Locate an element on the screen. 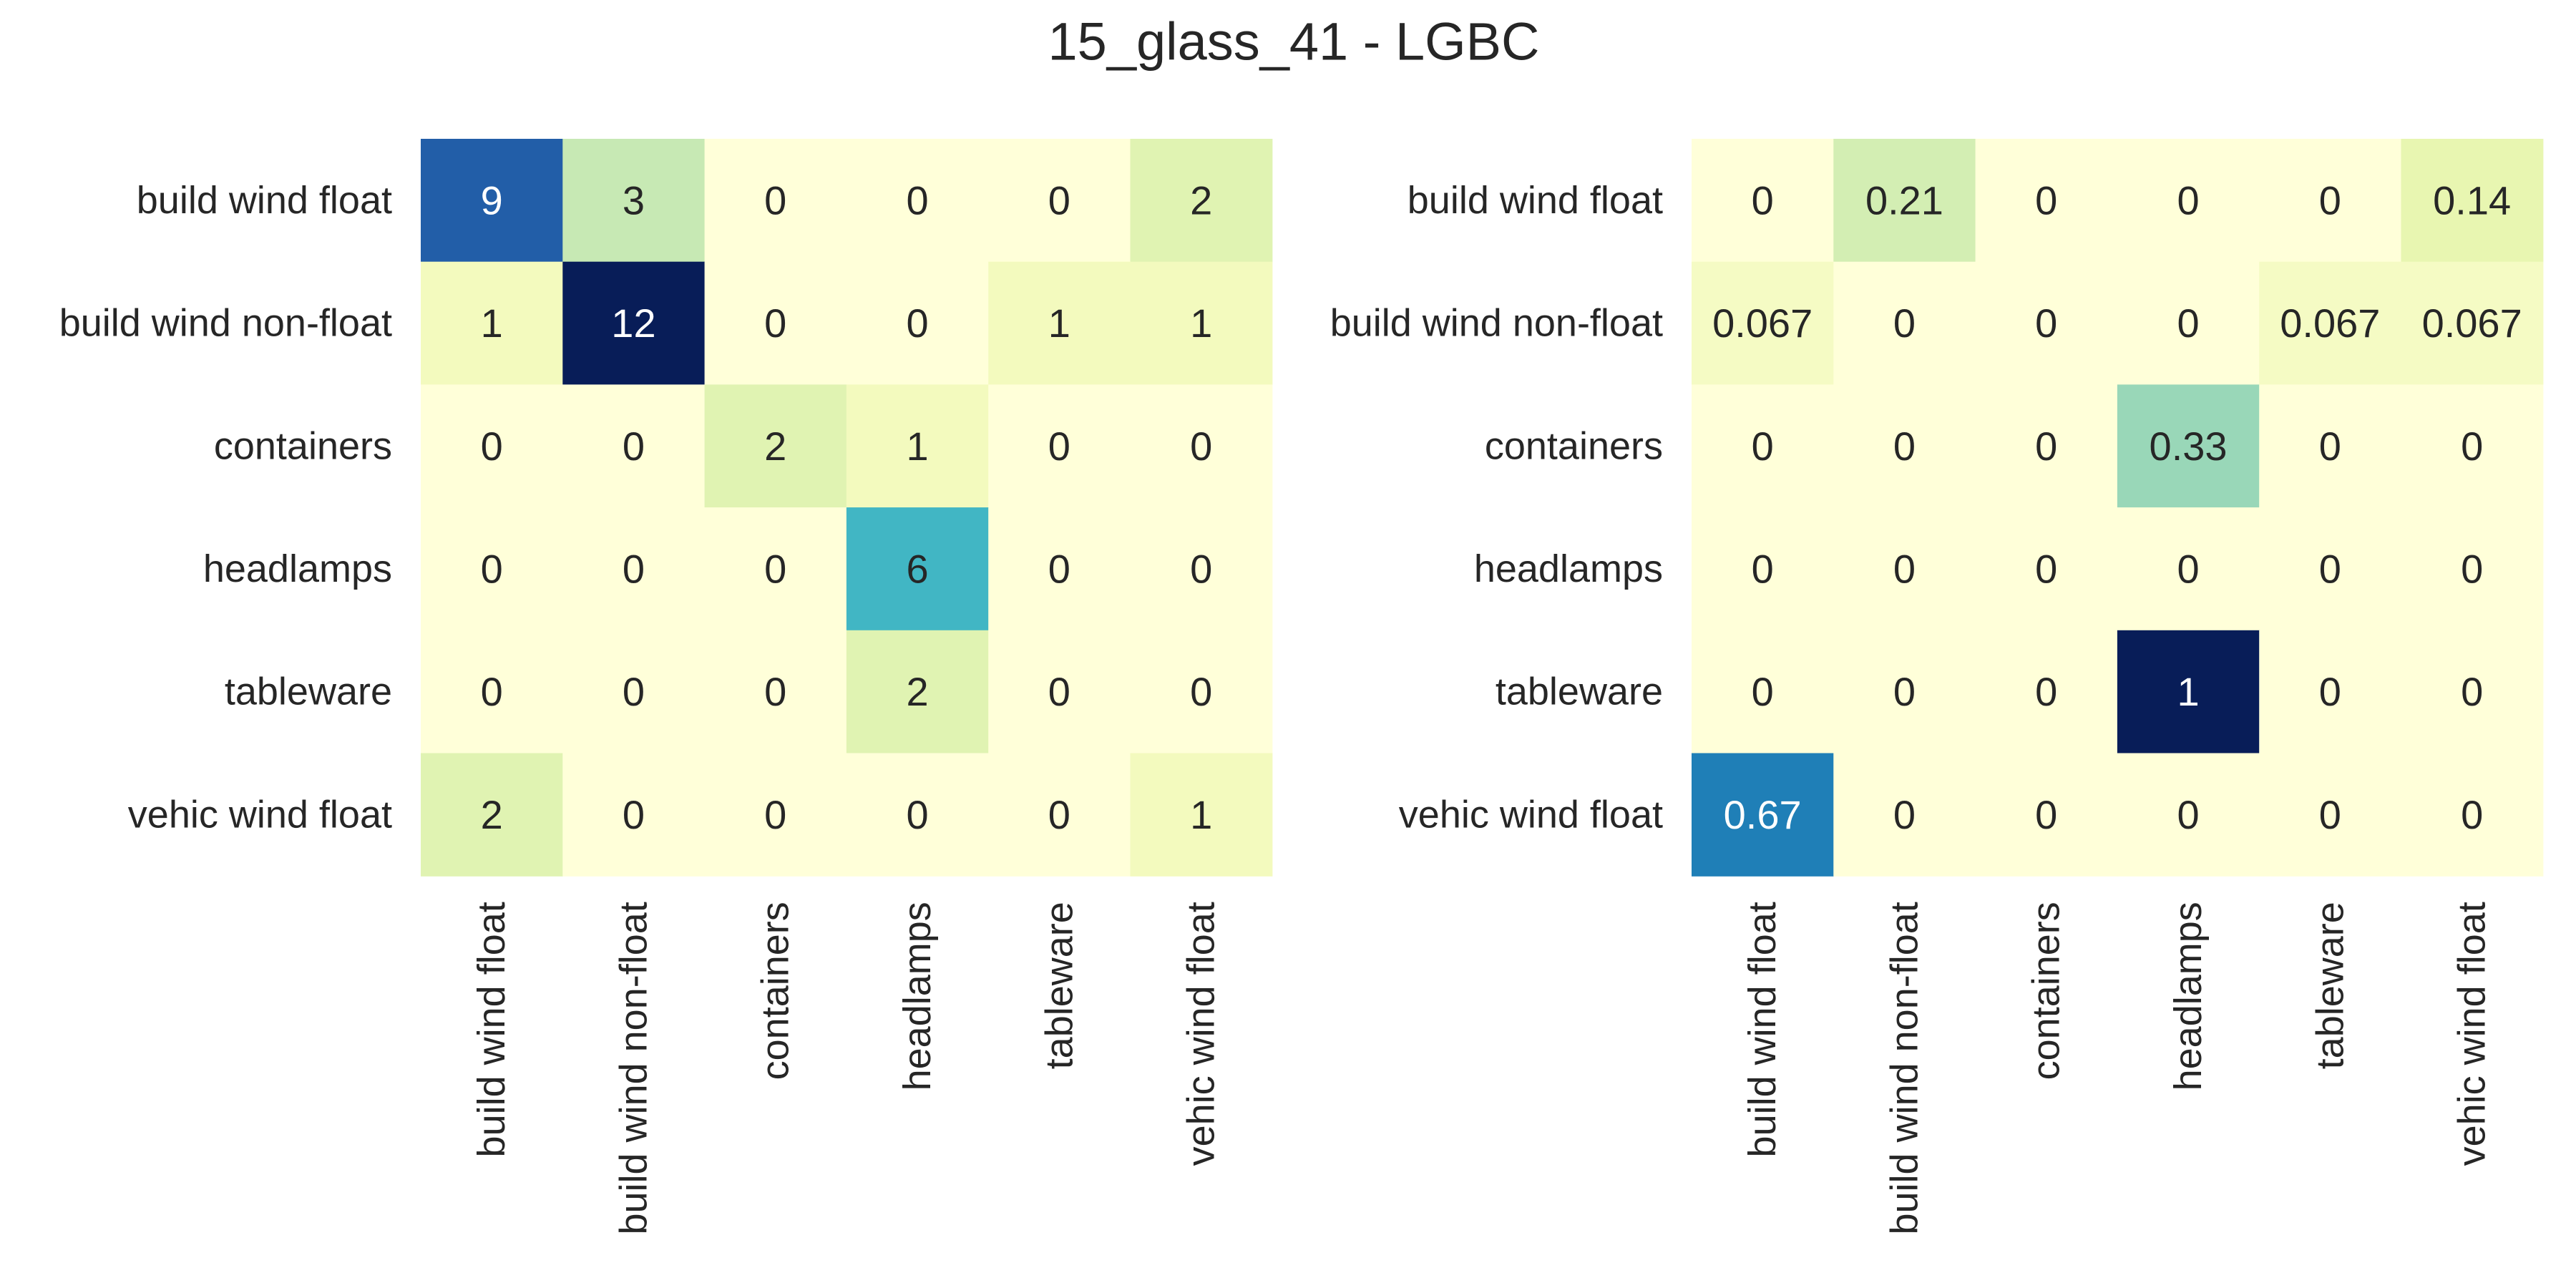  heatmap-cell-r2-c4 is located at coordinates (2330, 446).